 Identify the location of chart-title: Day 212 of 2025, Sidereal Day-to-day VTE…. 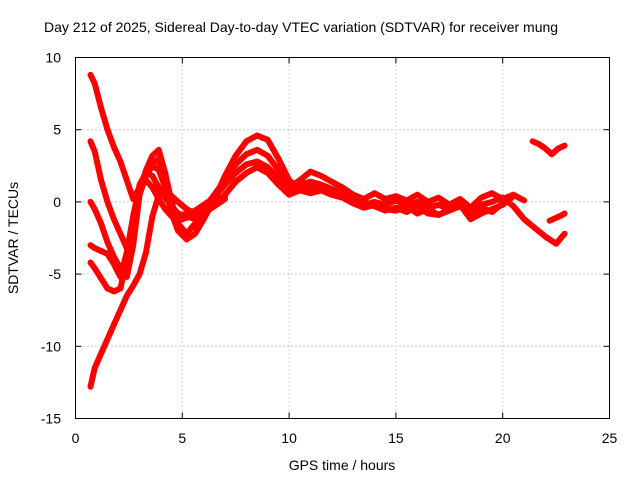
(301, 27).